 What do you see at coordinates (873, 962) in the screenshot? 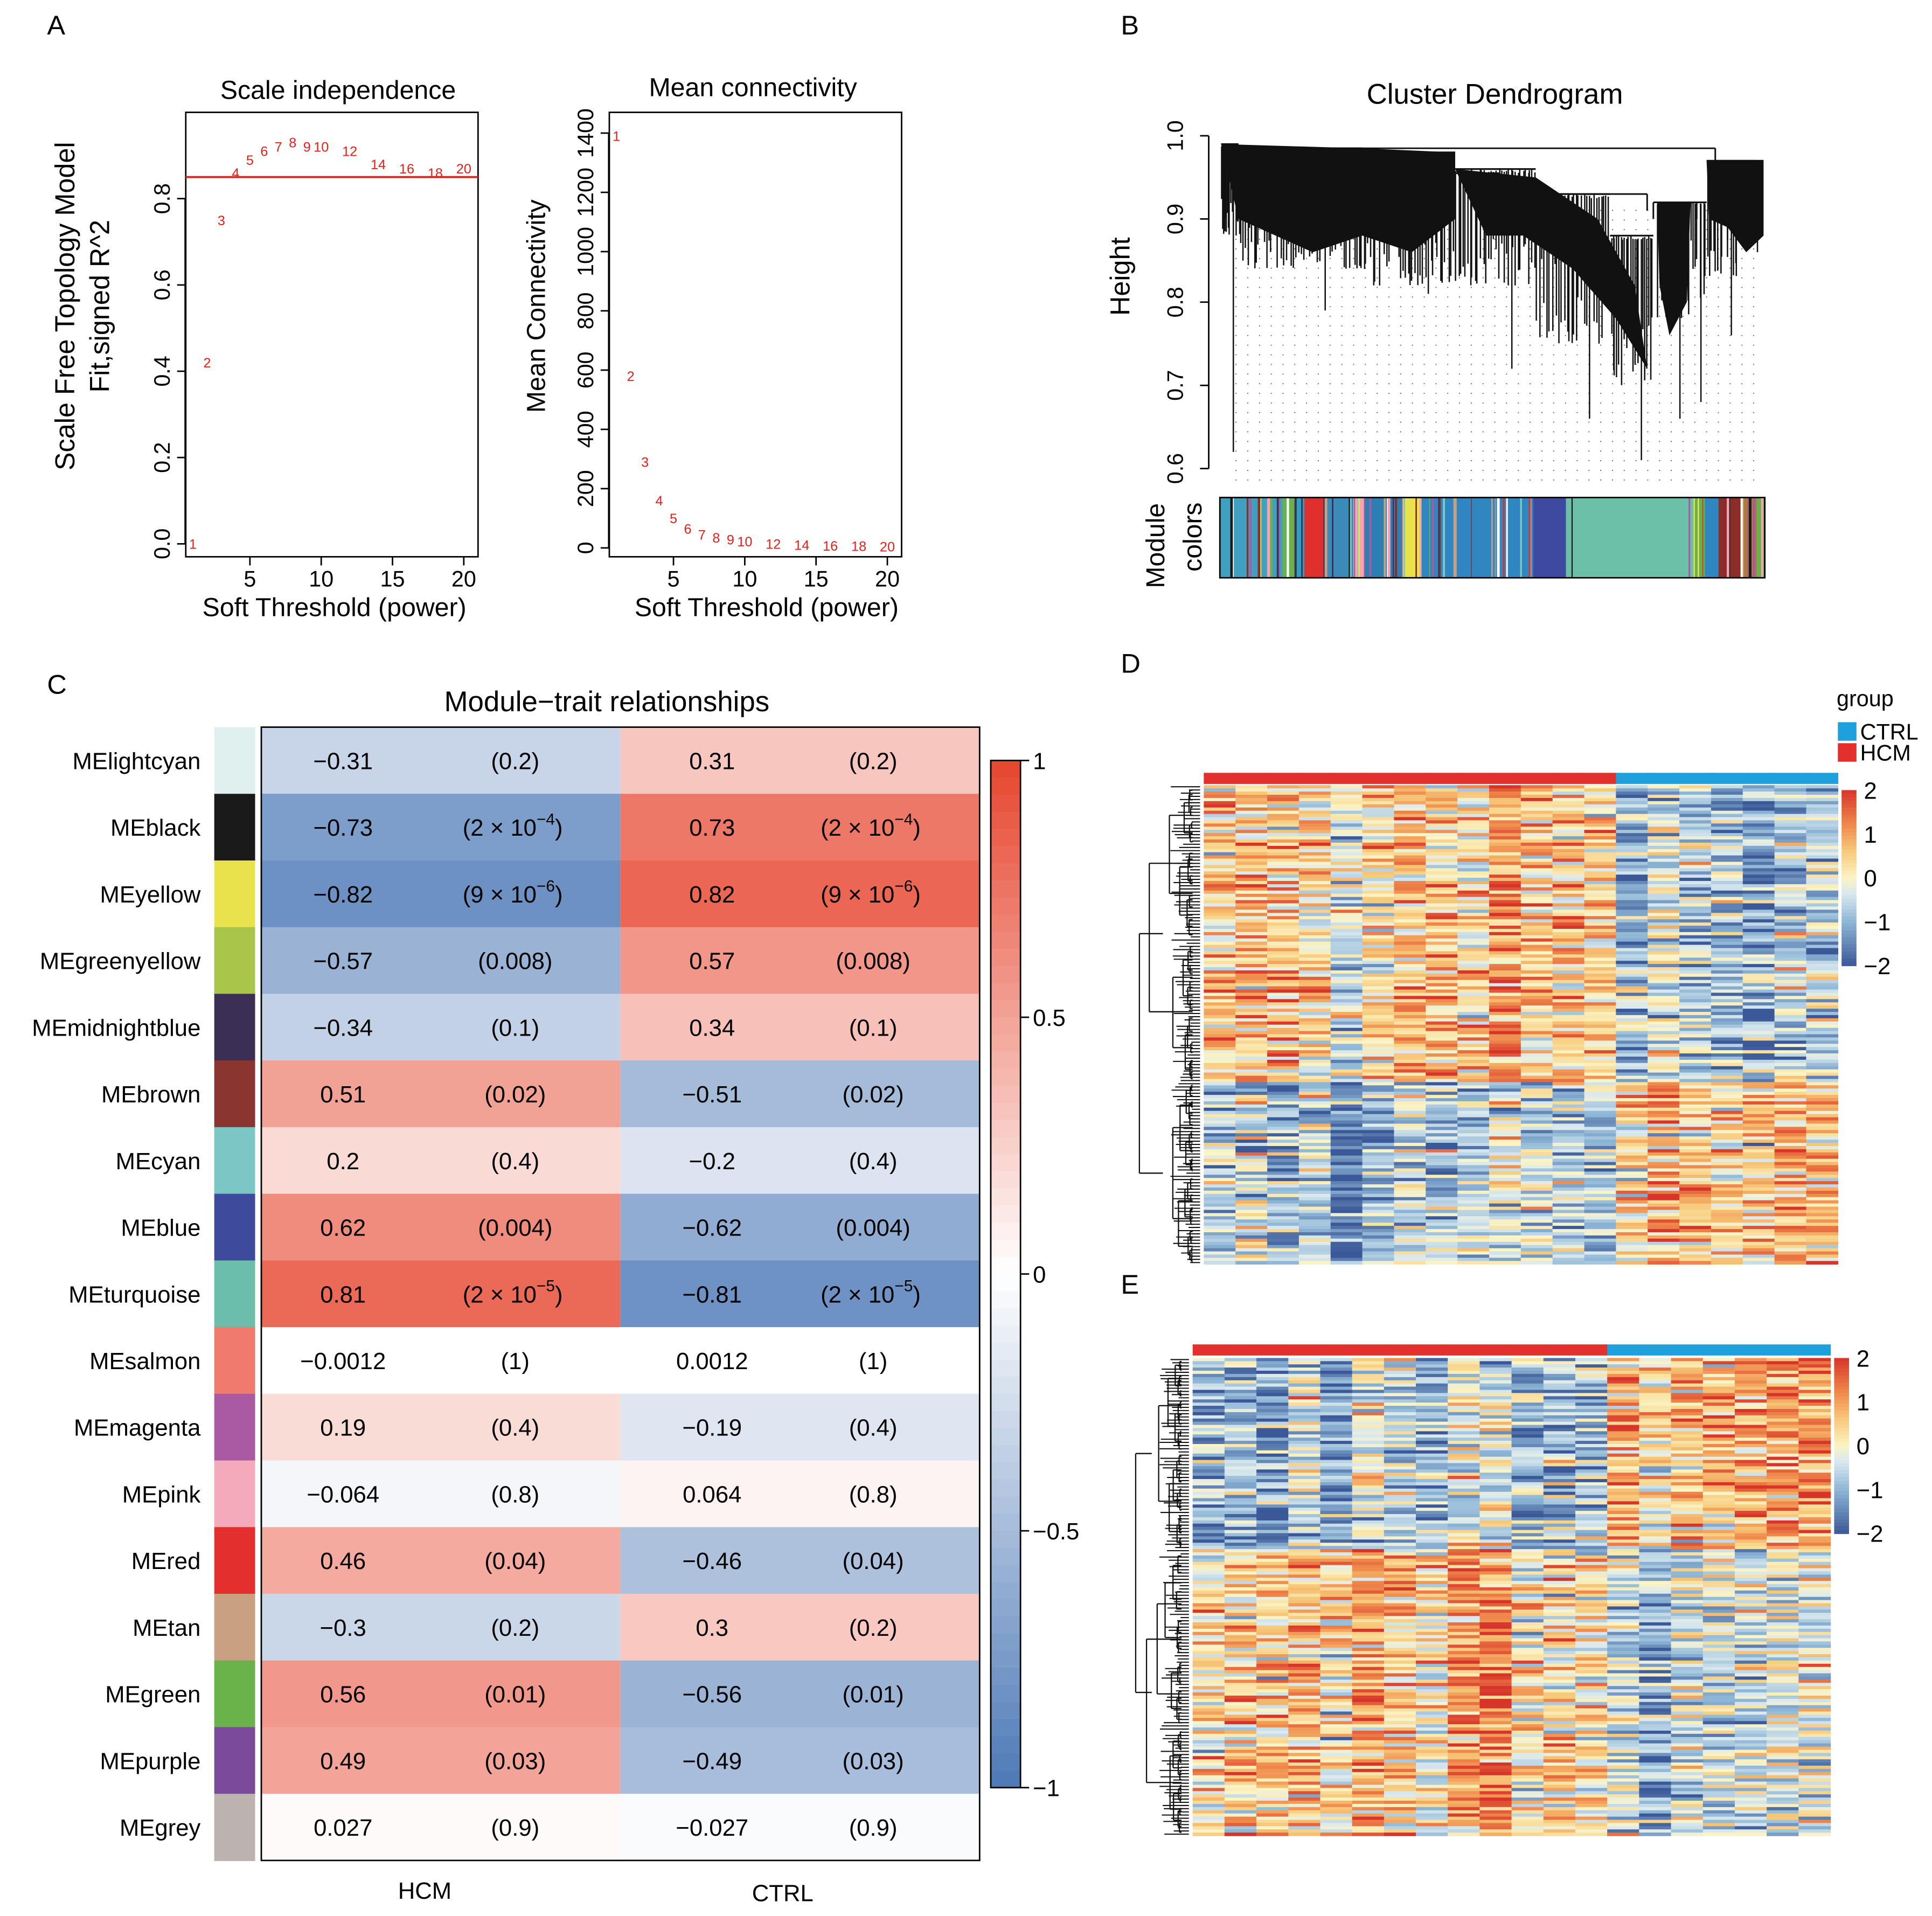
I see `trait-p-ctrl: (0.008)` at bounding box center [873, 962].